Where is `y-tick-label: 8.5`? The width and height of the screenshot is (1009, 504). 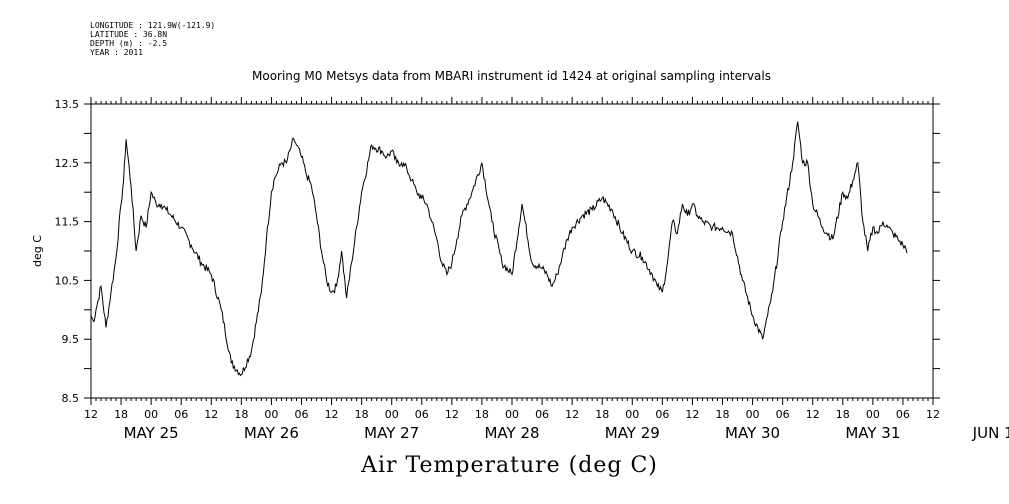 y-tick-label: 8.5 is located at coordinates (71, 398).